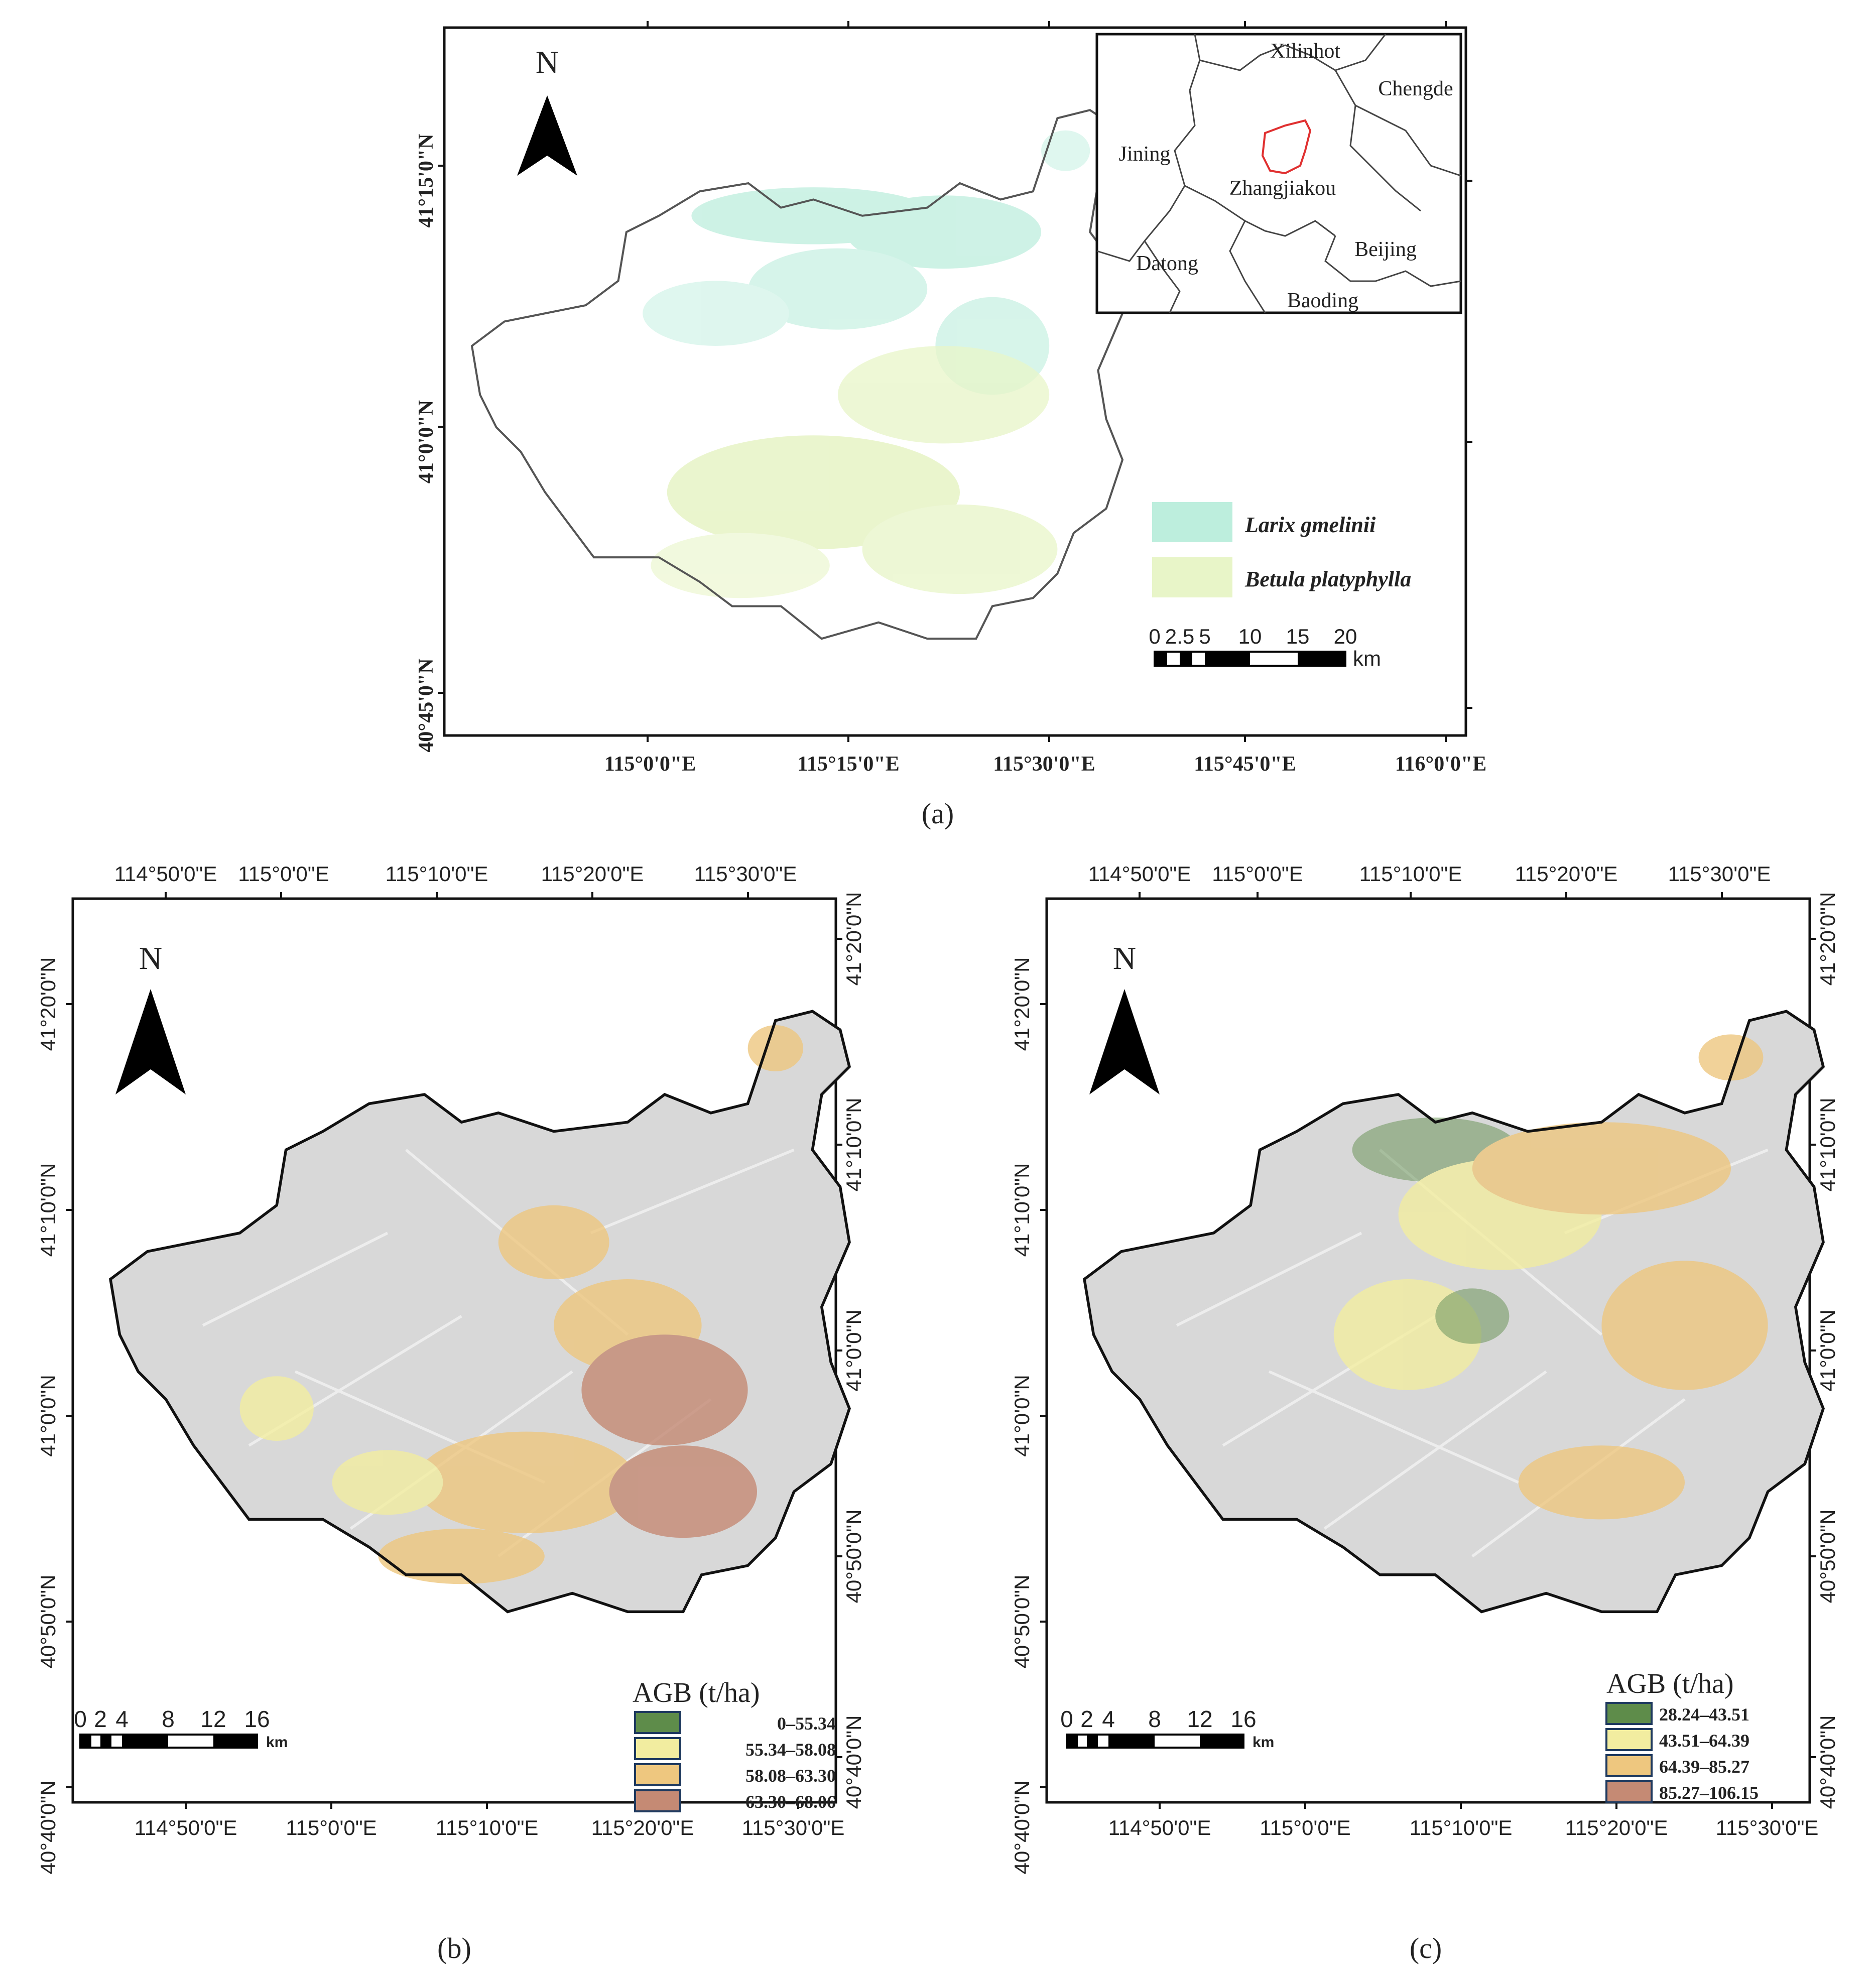  Describe the element at coordinates (790, 1750) in the screenshot. I see `legend-b-label-2: 55.34–58.08` at that location.